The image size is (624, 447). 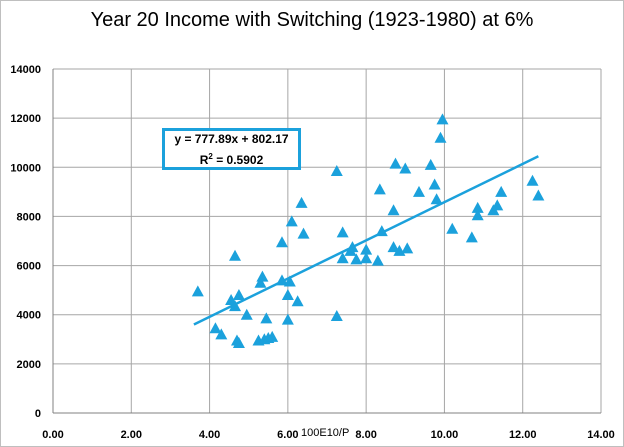 I want to click on y-tick-label: 0, so click(x=38, y=414).